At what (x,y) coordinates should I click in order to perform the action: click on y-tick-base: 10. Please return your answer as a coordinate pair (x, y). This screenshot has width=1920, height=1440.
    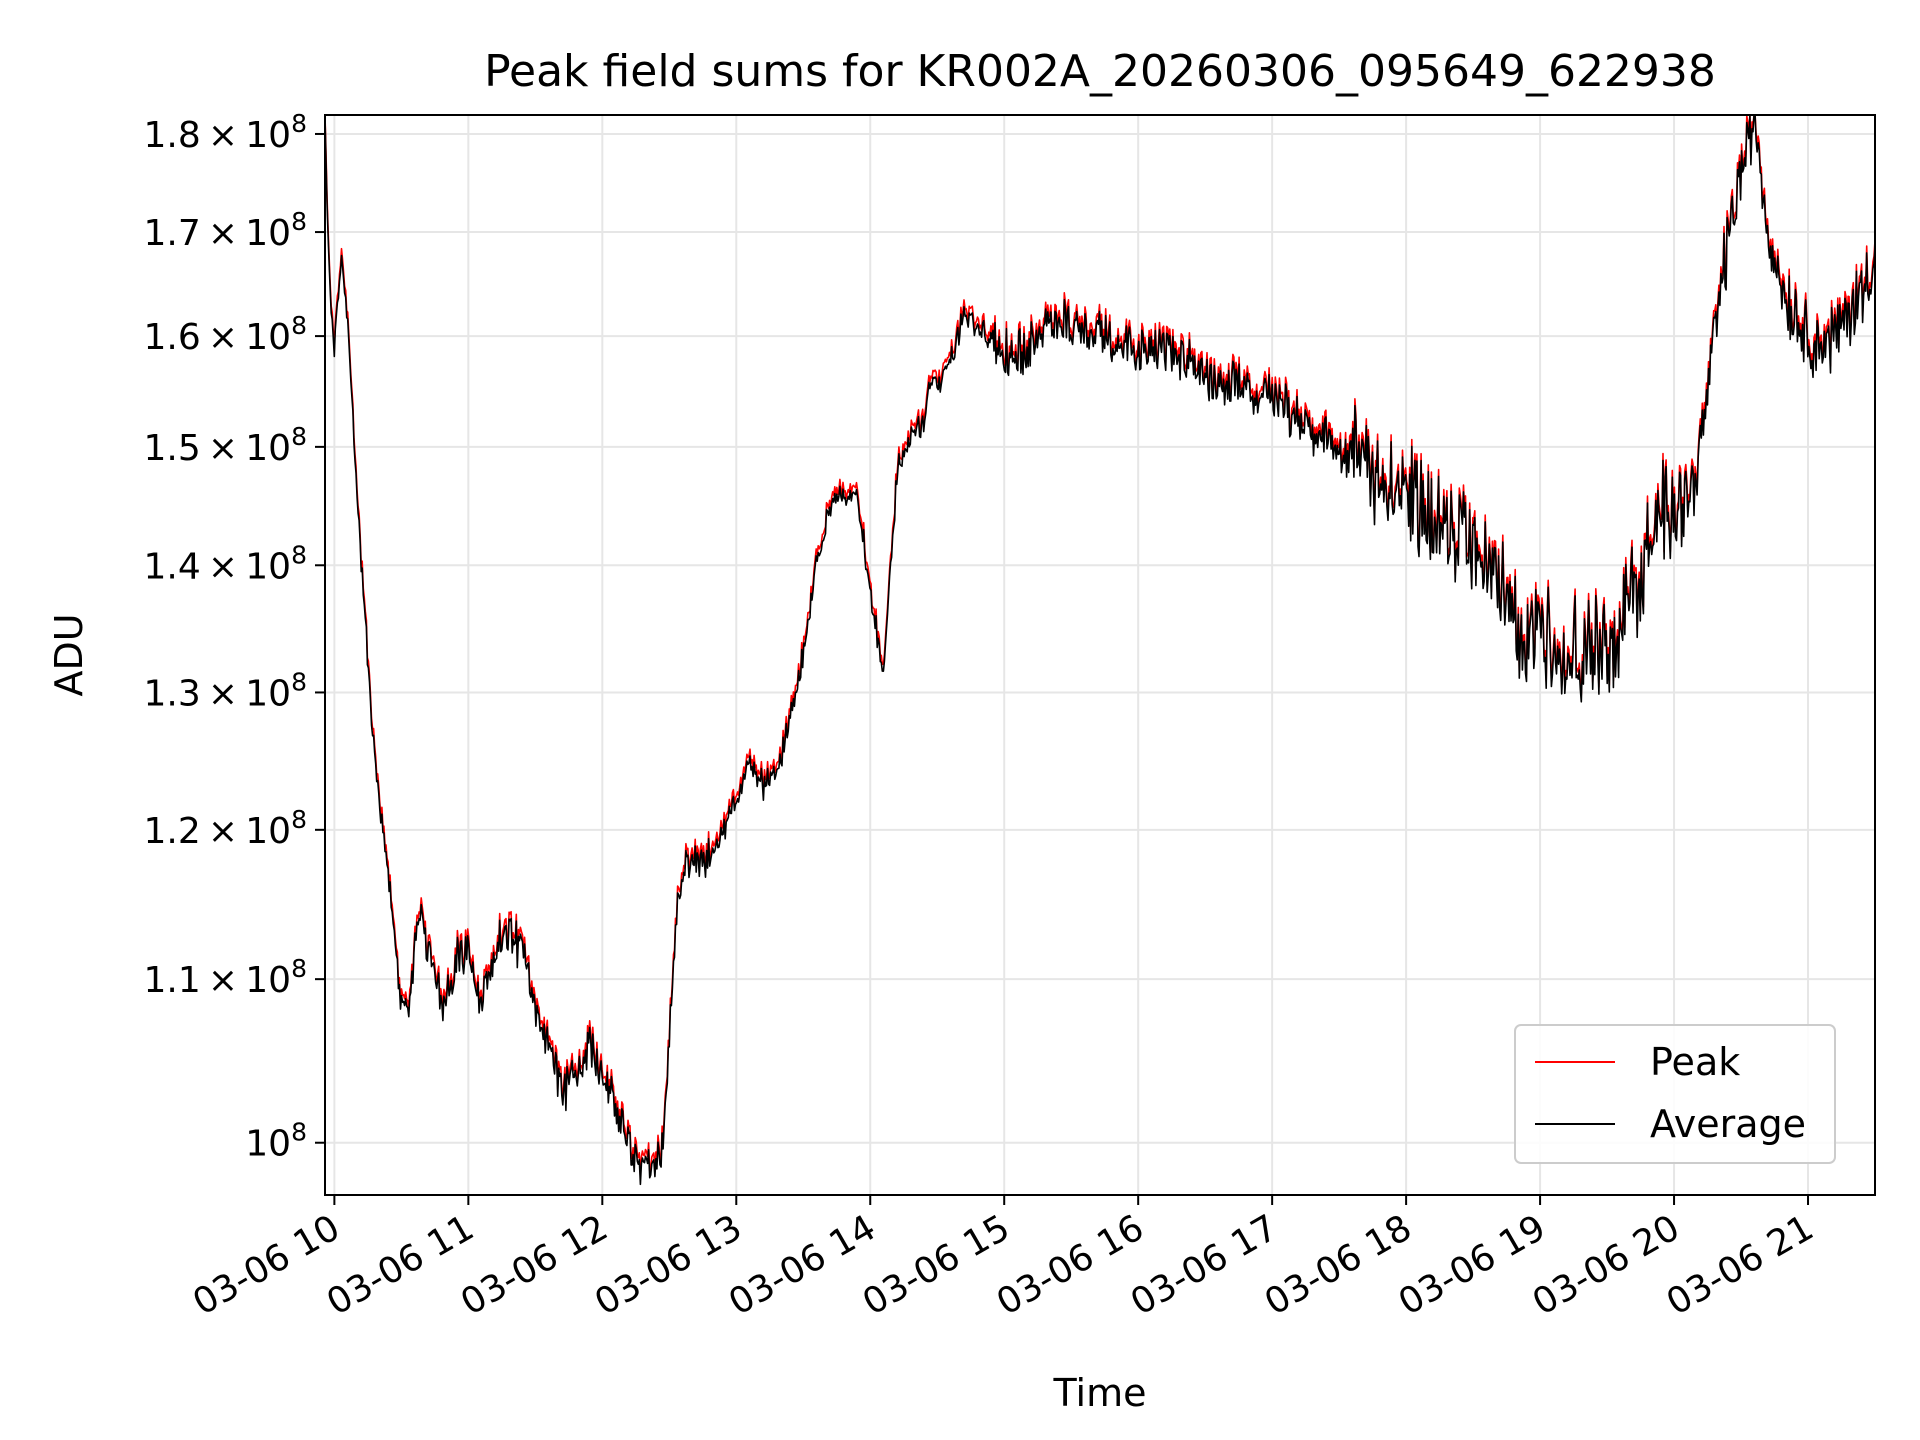
    Looking at the image, I should click on (268, 1144).